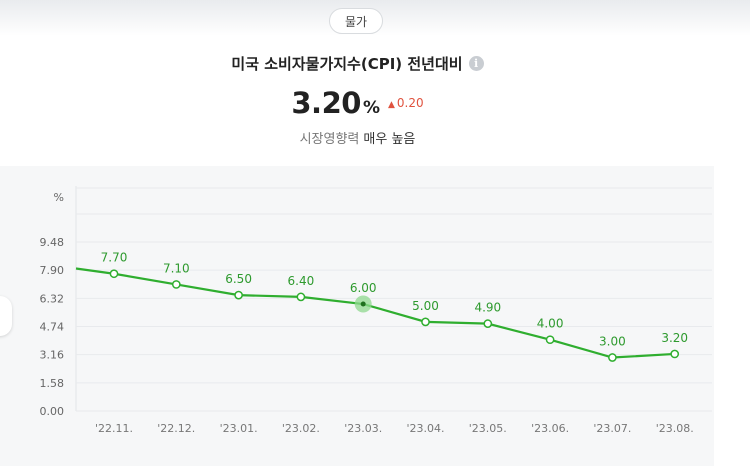 Image resolution: width=750 pixels, height=474 pixels. I want to click on y-tick-label: 1.58, so click(52, 383).